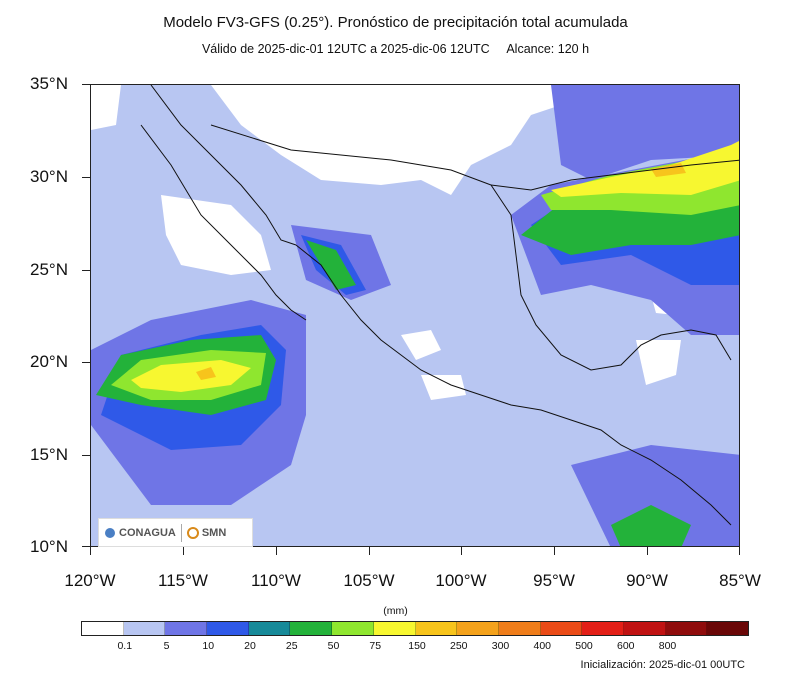 The width and height of the screenshot is (791, 689). Describe the element at coordinates (49, 83) in the screenshot. I see `lat-label-35n: 35°N` at that location.